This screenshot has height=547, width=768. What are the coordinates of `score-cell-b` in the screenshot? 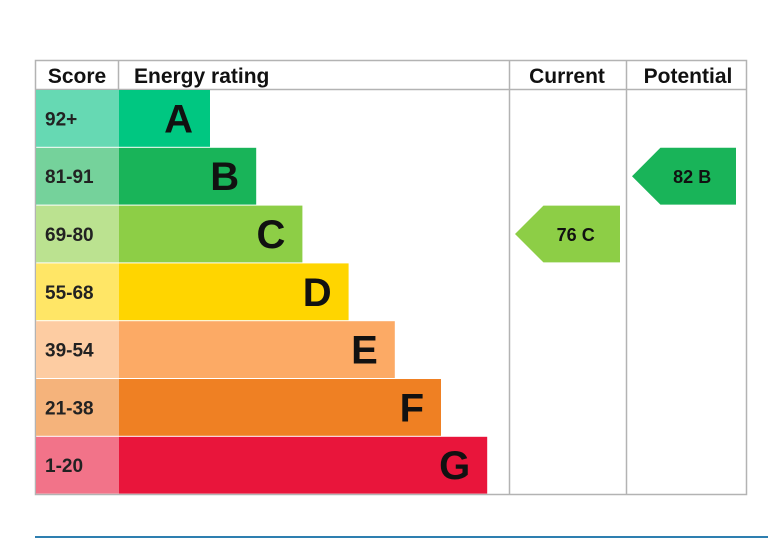 It's located at (77, 176).